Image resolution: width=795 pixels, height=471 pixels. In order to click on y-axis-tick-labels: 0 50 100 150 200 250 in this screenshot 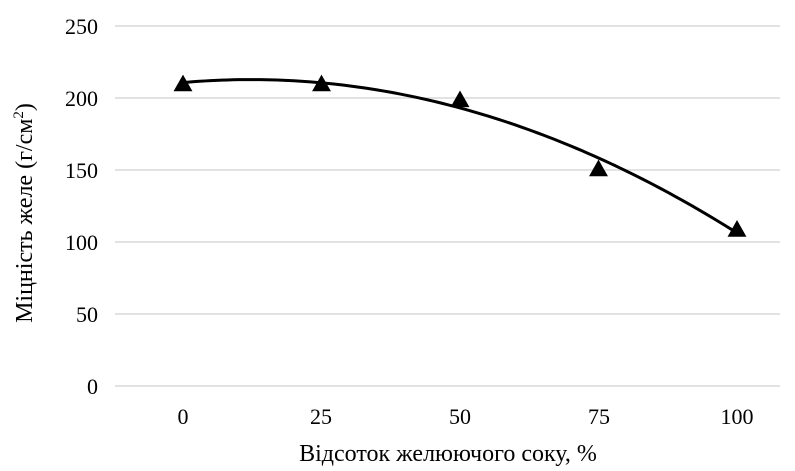, I will do `click(81, 206)`.